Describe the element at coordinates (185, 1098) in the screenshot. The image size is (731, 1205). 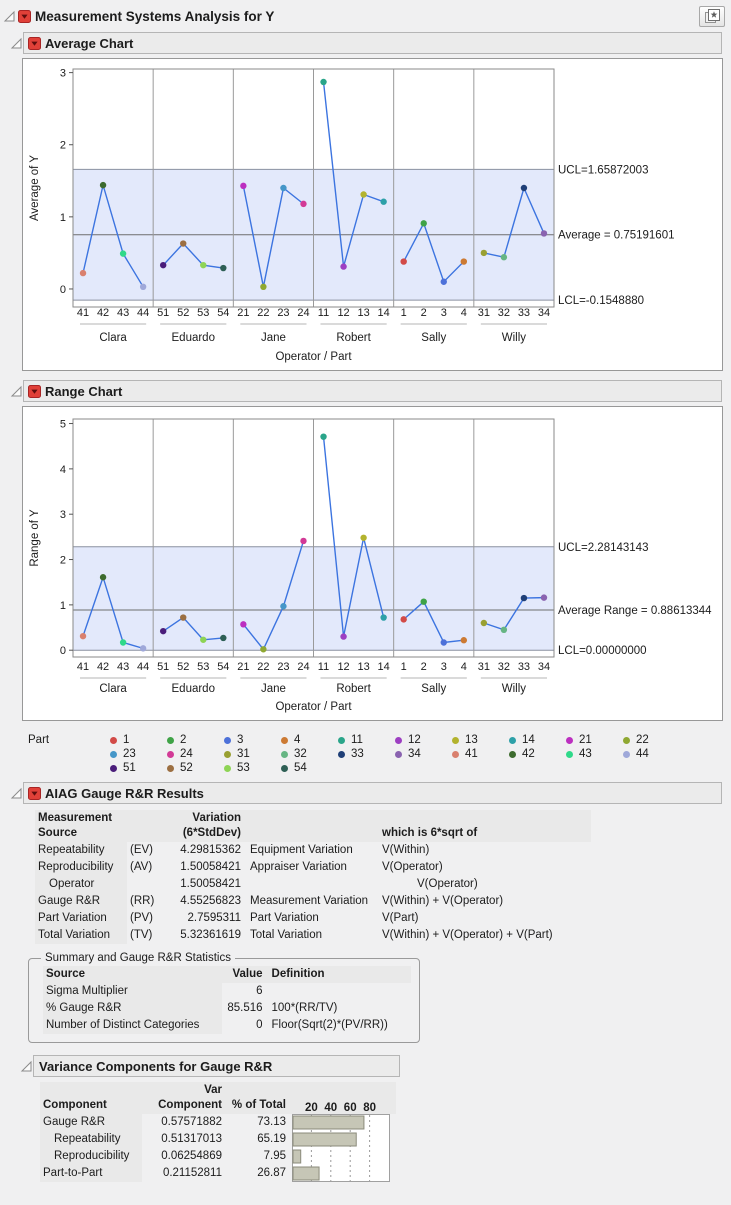
I see `column-header-var-component: Var Component` at that location.